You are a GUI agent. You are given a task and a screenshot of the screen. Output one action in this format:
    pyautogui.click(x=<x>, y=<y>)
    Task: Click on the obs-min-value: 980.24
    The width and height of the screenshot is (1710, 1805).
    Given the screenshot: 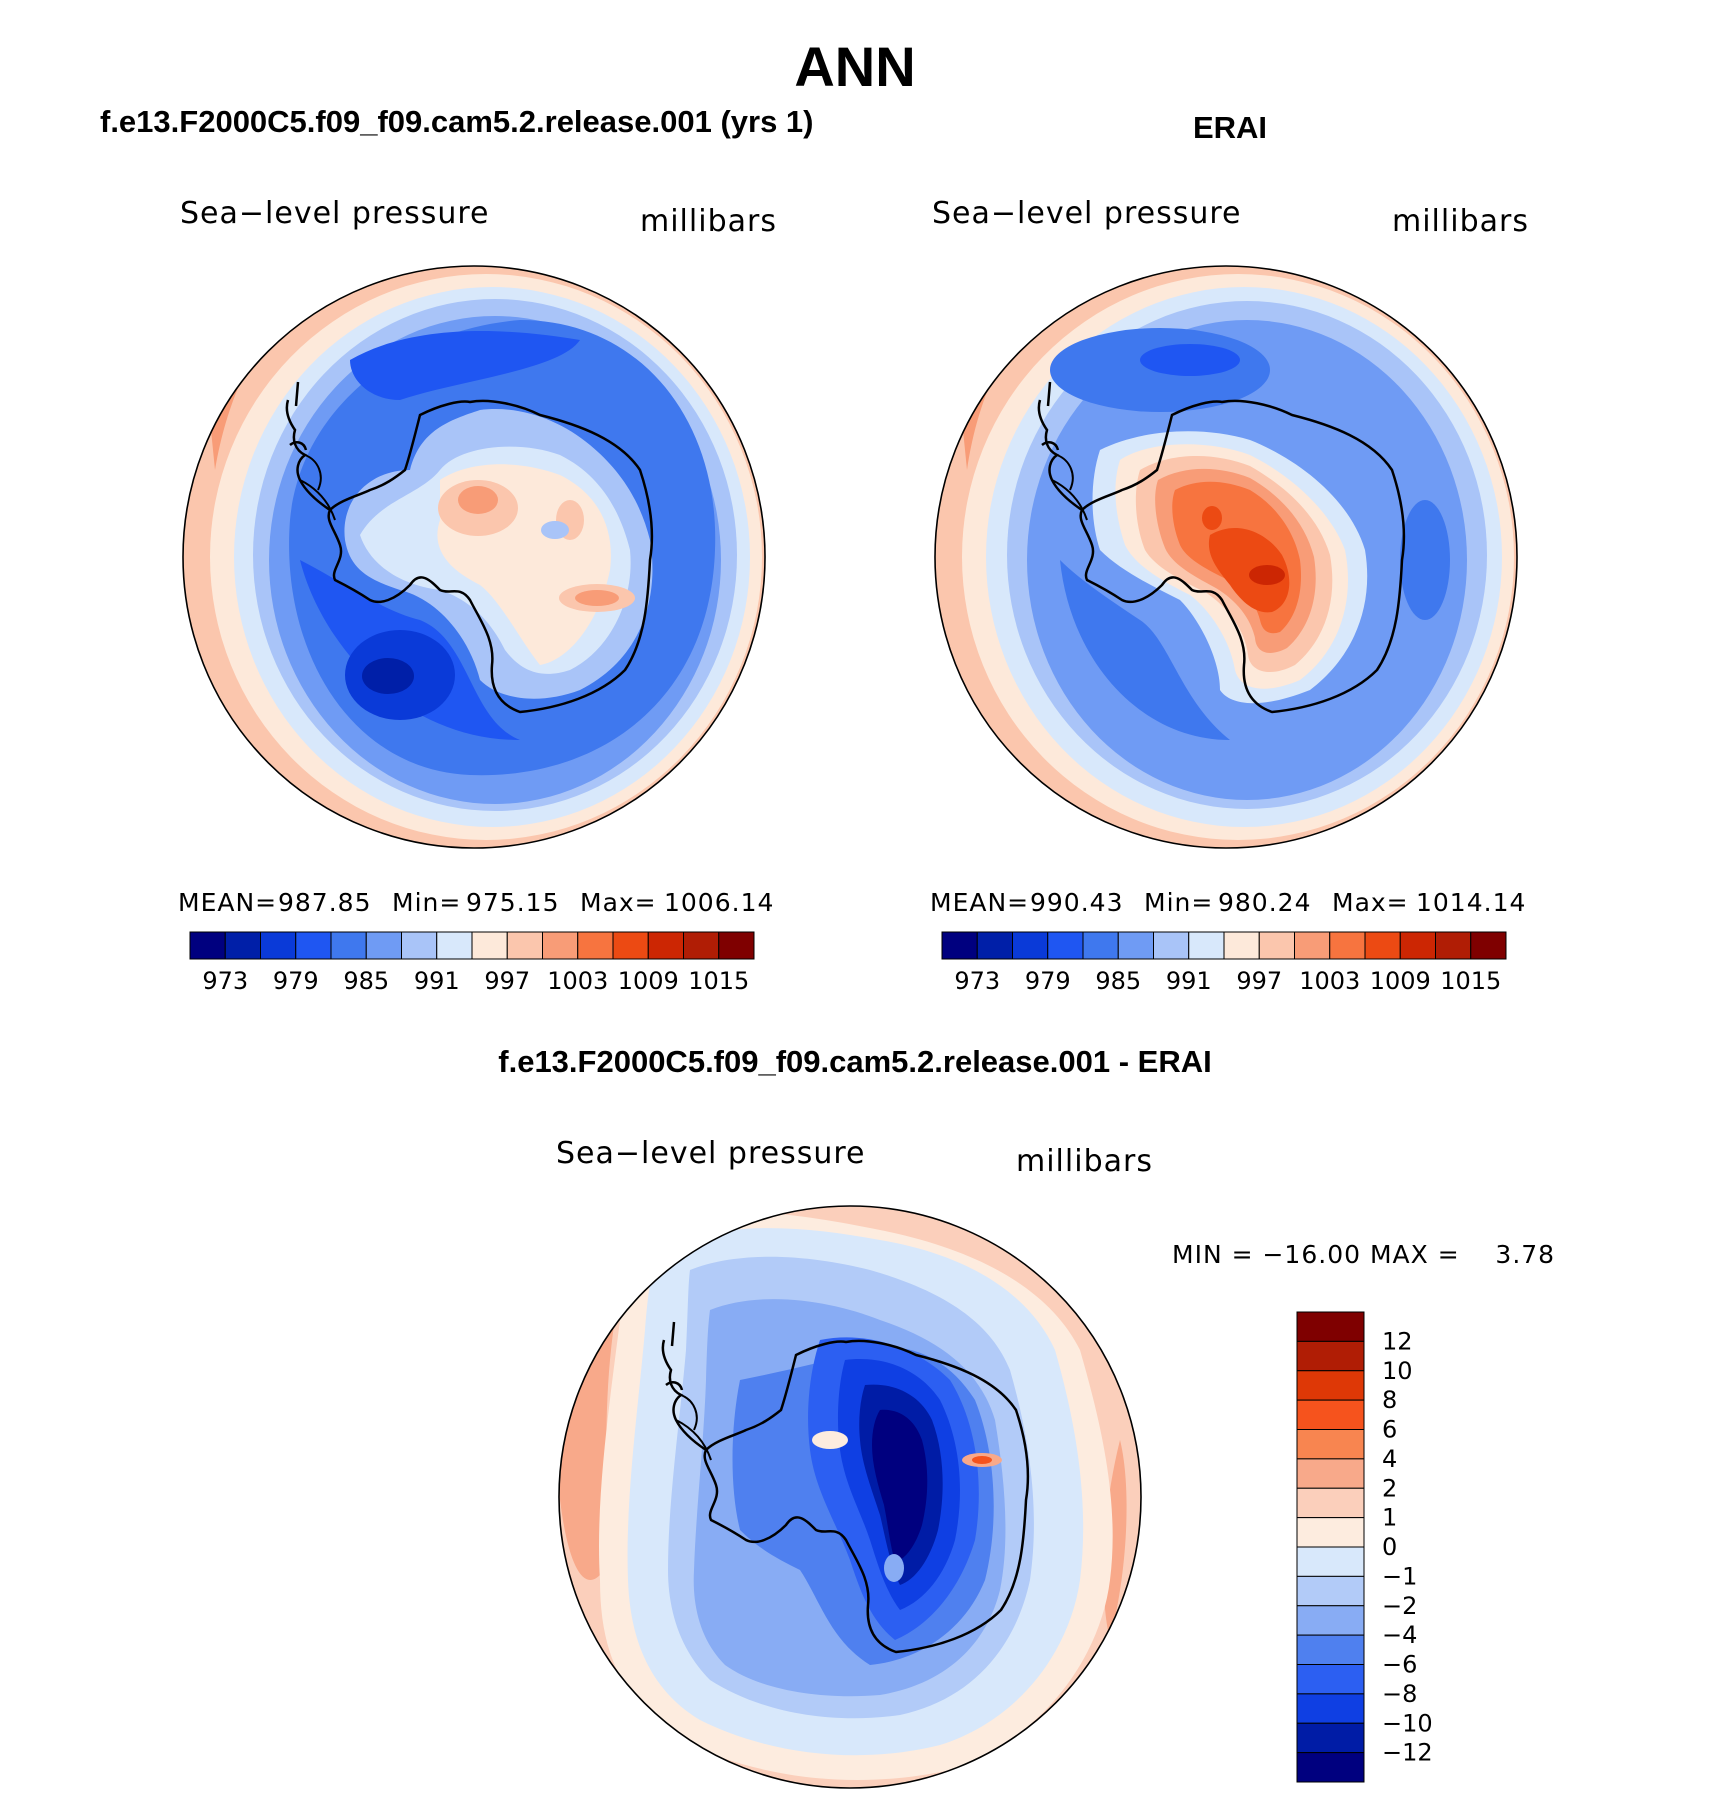 What is the action you would take?
    pyautogui.click(x=1265, y=902)
    